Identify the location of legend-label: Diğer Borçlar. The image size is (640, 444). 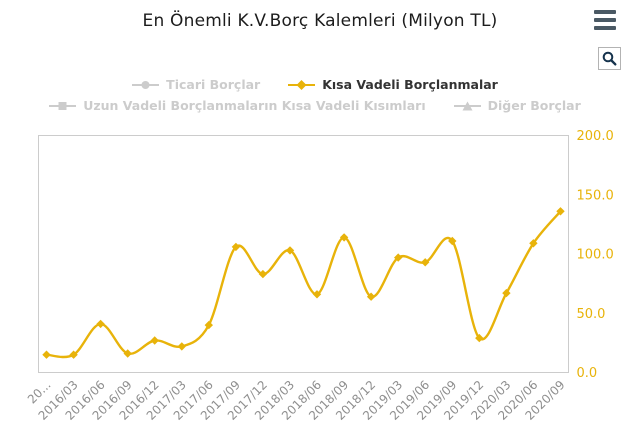
(534, 105).